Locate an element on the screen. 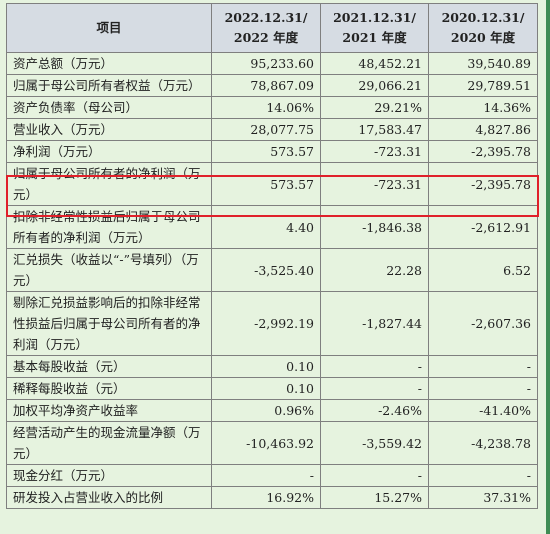 The height and width of the screenshot is (534, 550). row-label: 研发投入占营业收入的比例 is located at coordinates (109, 497).